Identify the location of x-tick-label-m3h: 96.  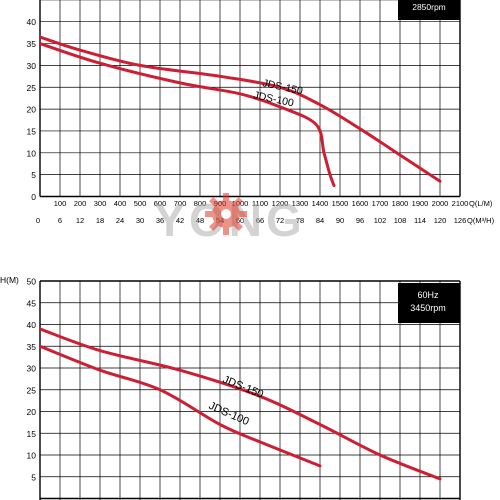
(360, 220).